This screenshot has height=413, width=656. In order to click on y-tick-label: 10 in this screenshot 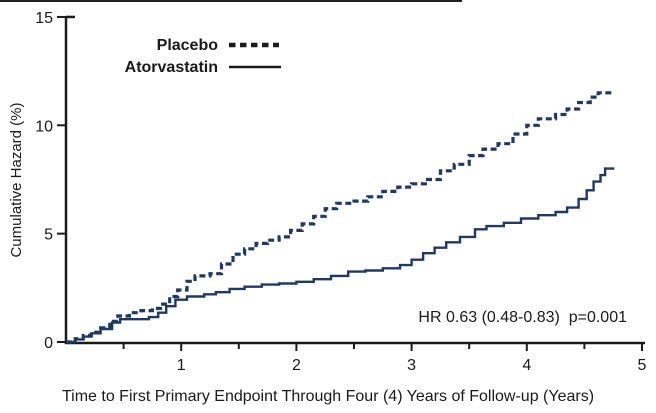, I will do `click(44, 126)`.